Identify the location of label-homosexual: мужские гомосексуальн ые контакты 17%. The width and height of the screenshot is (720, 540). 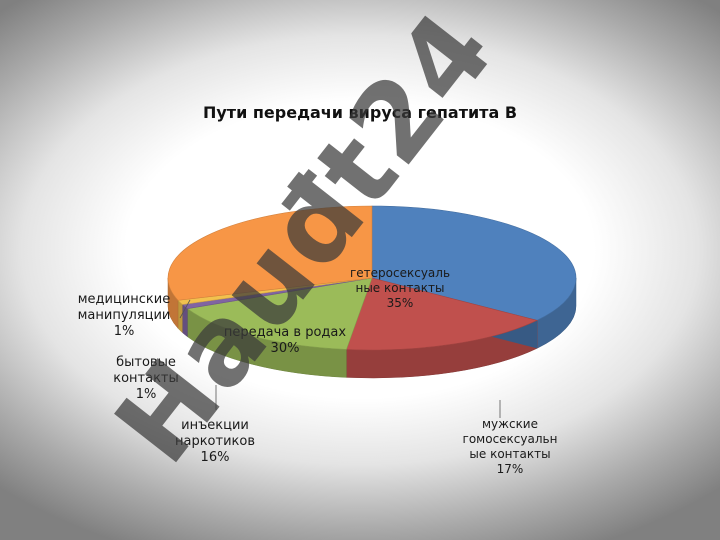
(510, 446).